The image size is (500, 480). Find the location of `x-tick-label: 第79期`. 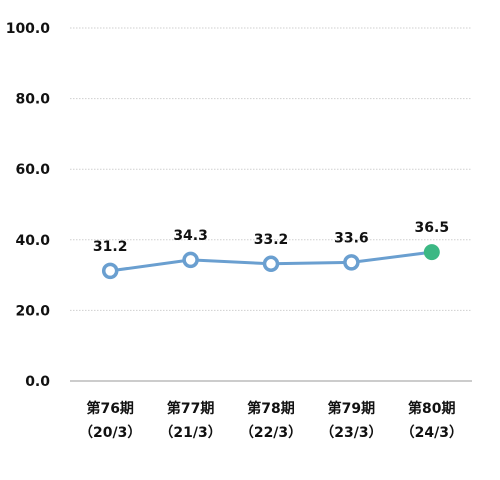

x-tick-label: 第79期 is located at coordinates (351, 408).